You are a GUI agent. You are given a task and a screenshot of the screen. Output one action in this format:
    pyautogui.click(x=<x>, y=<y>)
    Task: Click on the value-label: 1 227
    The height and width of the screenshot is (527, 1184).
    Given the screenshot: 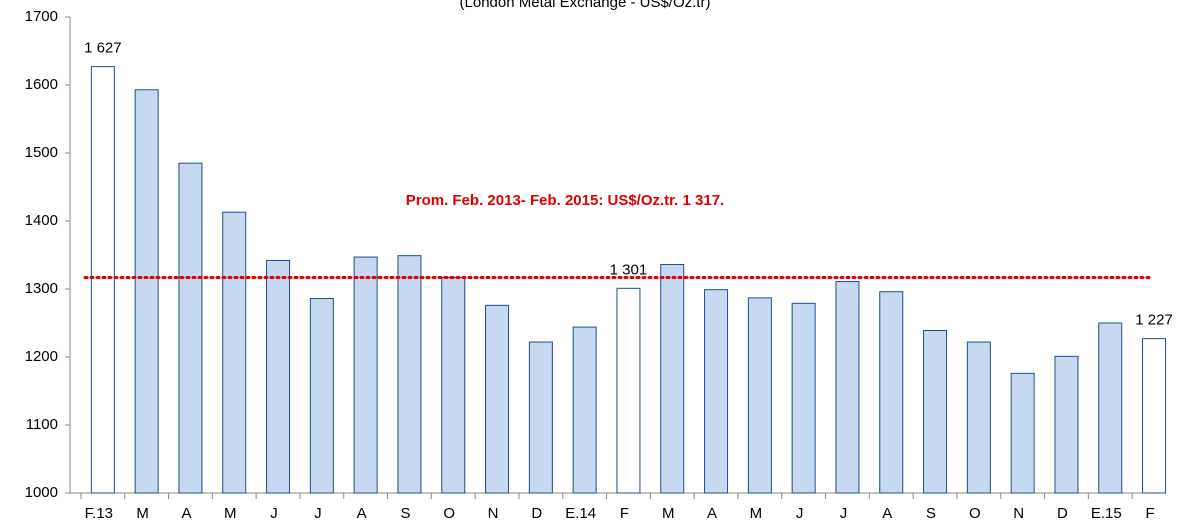 What is the action you would take?
    pyautogui.click(x=1154, y=320)
    